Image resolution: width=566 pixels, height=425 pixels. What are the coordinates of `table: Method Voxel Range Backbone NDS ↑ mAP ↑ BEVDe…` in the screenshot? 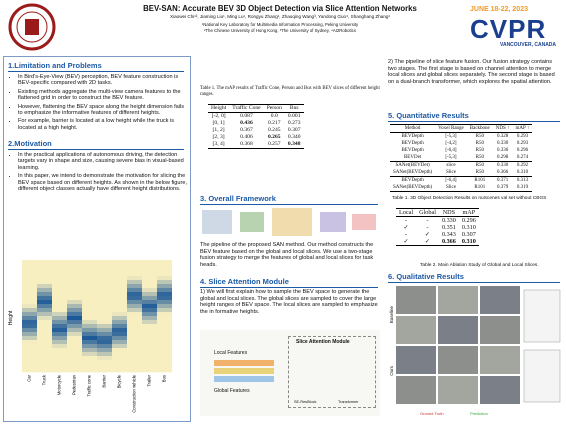 It's located at (461, 158).